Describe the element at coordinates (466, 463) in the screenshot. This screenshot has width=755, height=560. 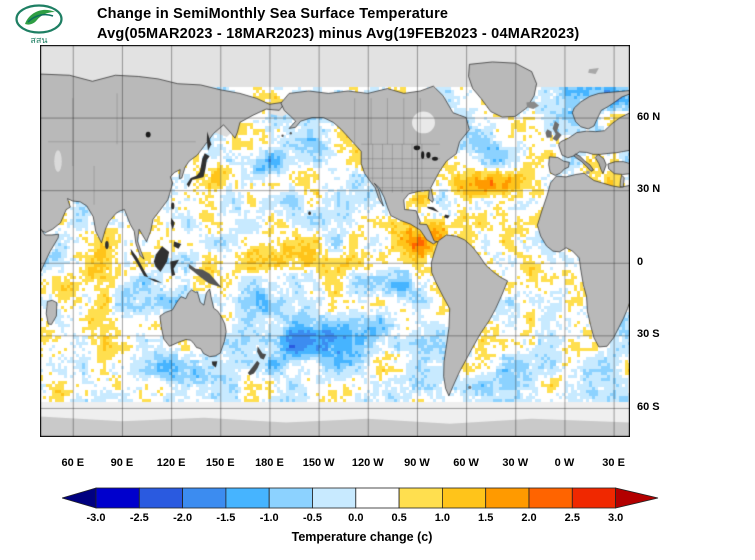
I see `lon-tick-label: 60 W` at that location.